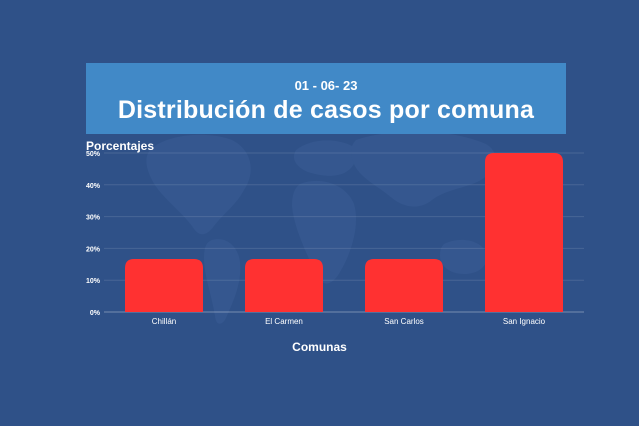 The image size is (639, 426). What do you see at coordinates (93, 281) in the screenshot?
I see `y-tick-label: 10%` at bounding box center [93, 281].